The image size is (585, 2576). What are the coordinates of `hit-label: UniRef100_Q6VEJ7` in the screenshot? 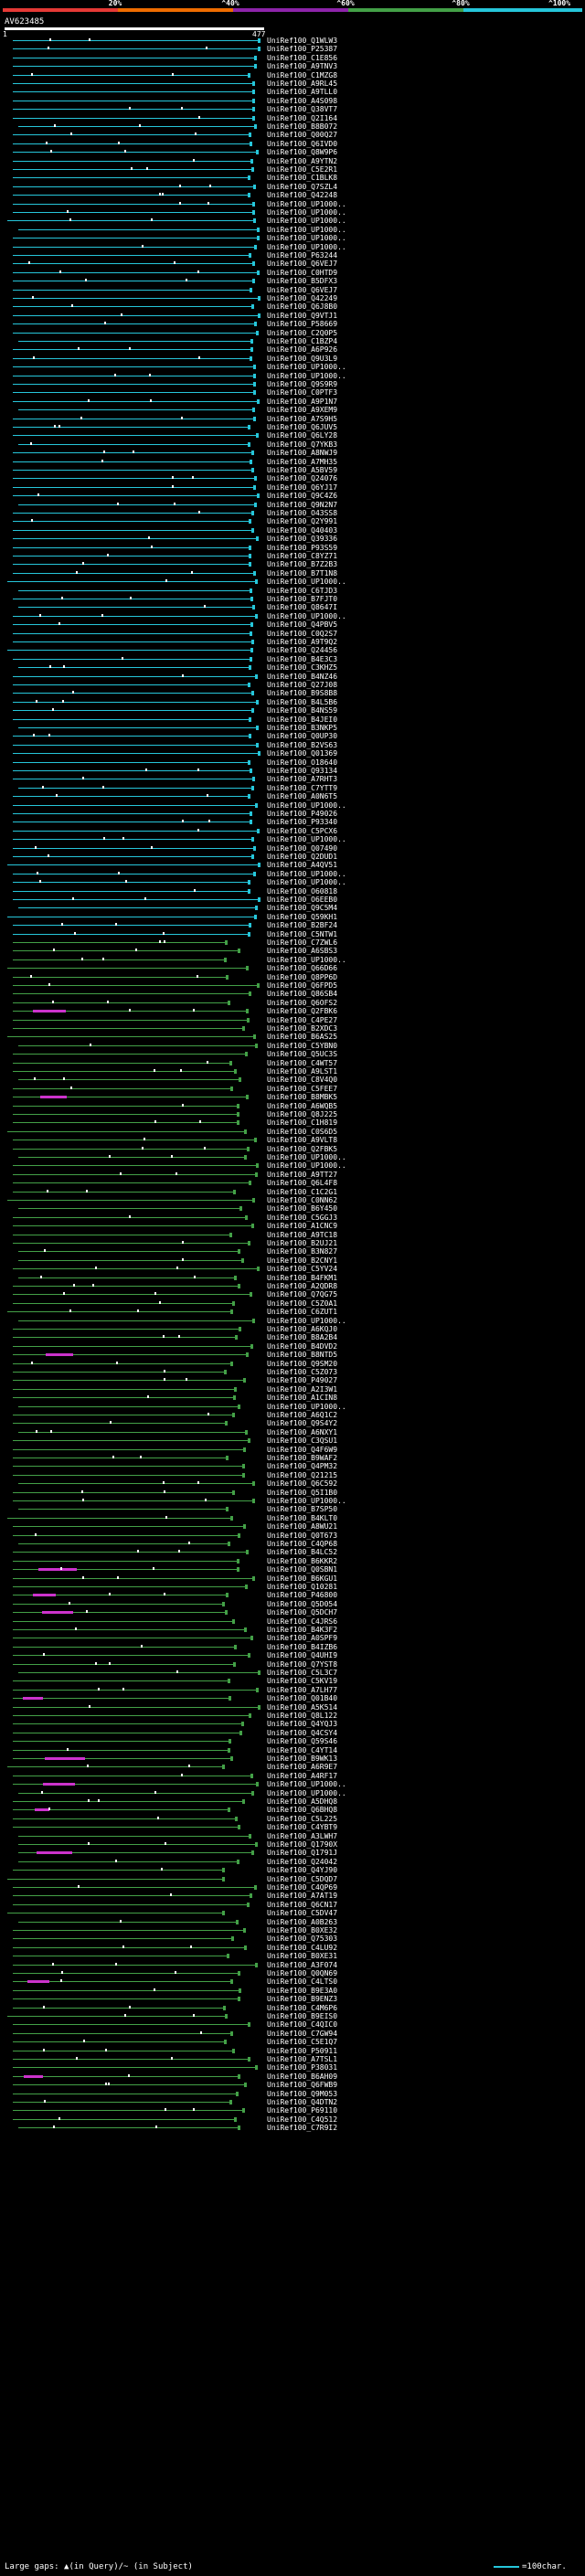 It's located at (302, 289).